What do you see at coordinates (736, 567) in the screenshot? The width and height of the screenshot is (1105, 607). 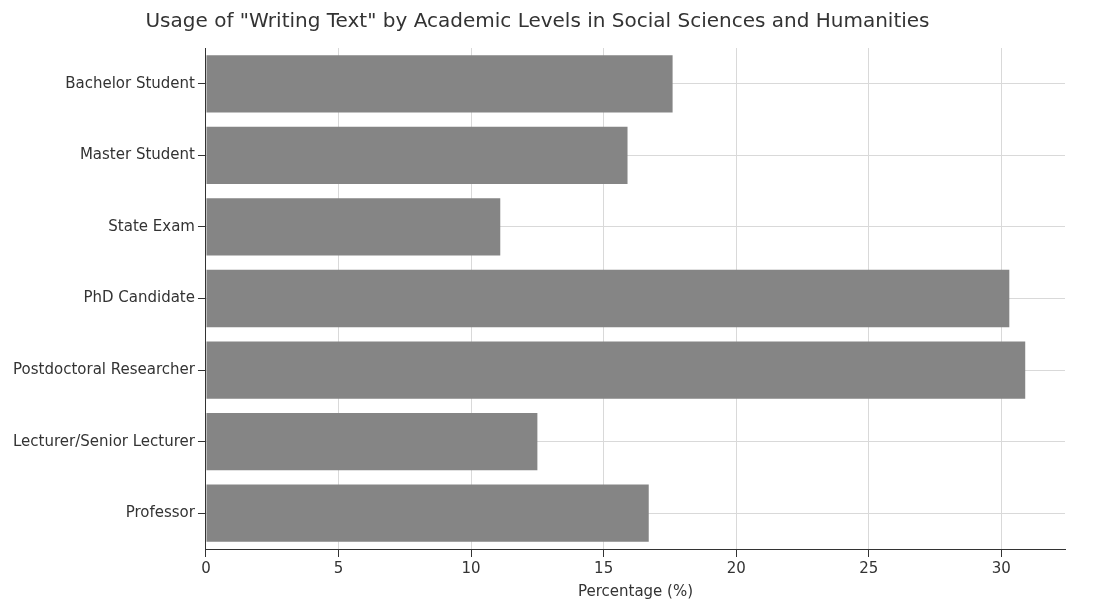 I see `x-tick-label: 20` at bounding box center [736, 567].